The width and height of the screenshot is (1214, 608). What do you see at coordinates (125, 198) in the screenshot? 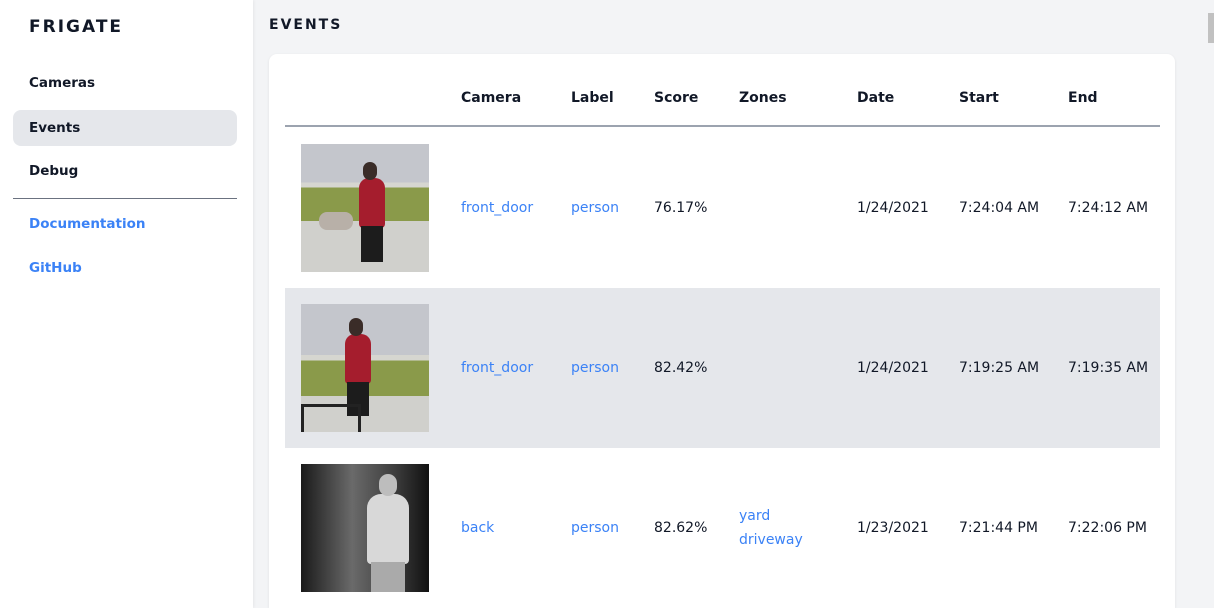
I see `divider` at bounding box center [125, 198].